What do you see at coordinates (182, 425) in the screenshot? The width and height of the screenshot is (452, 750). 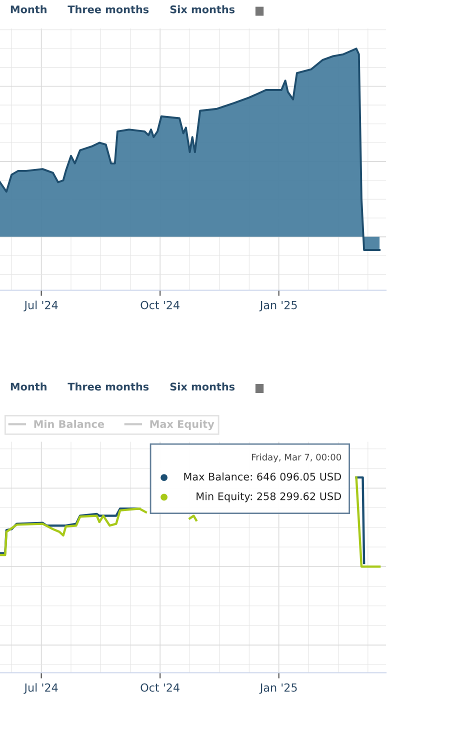 I see `legend-label: Max Equity` at bounding box center [182, 425].